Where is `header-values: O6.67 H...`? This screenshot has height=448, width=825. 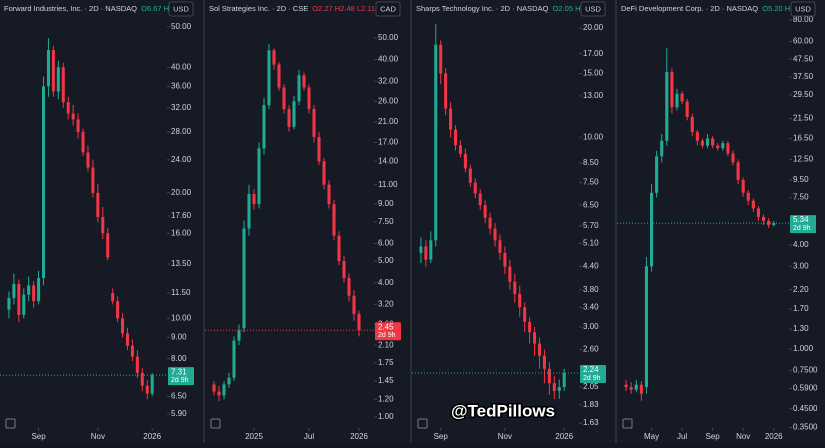 header-values: O6.67 H... is located at coordinates (158, 8).